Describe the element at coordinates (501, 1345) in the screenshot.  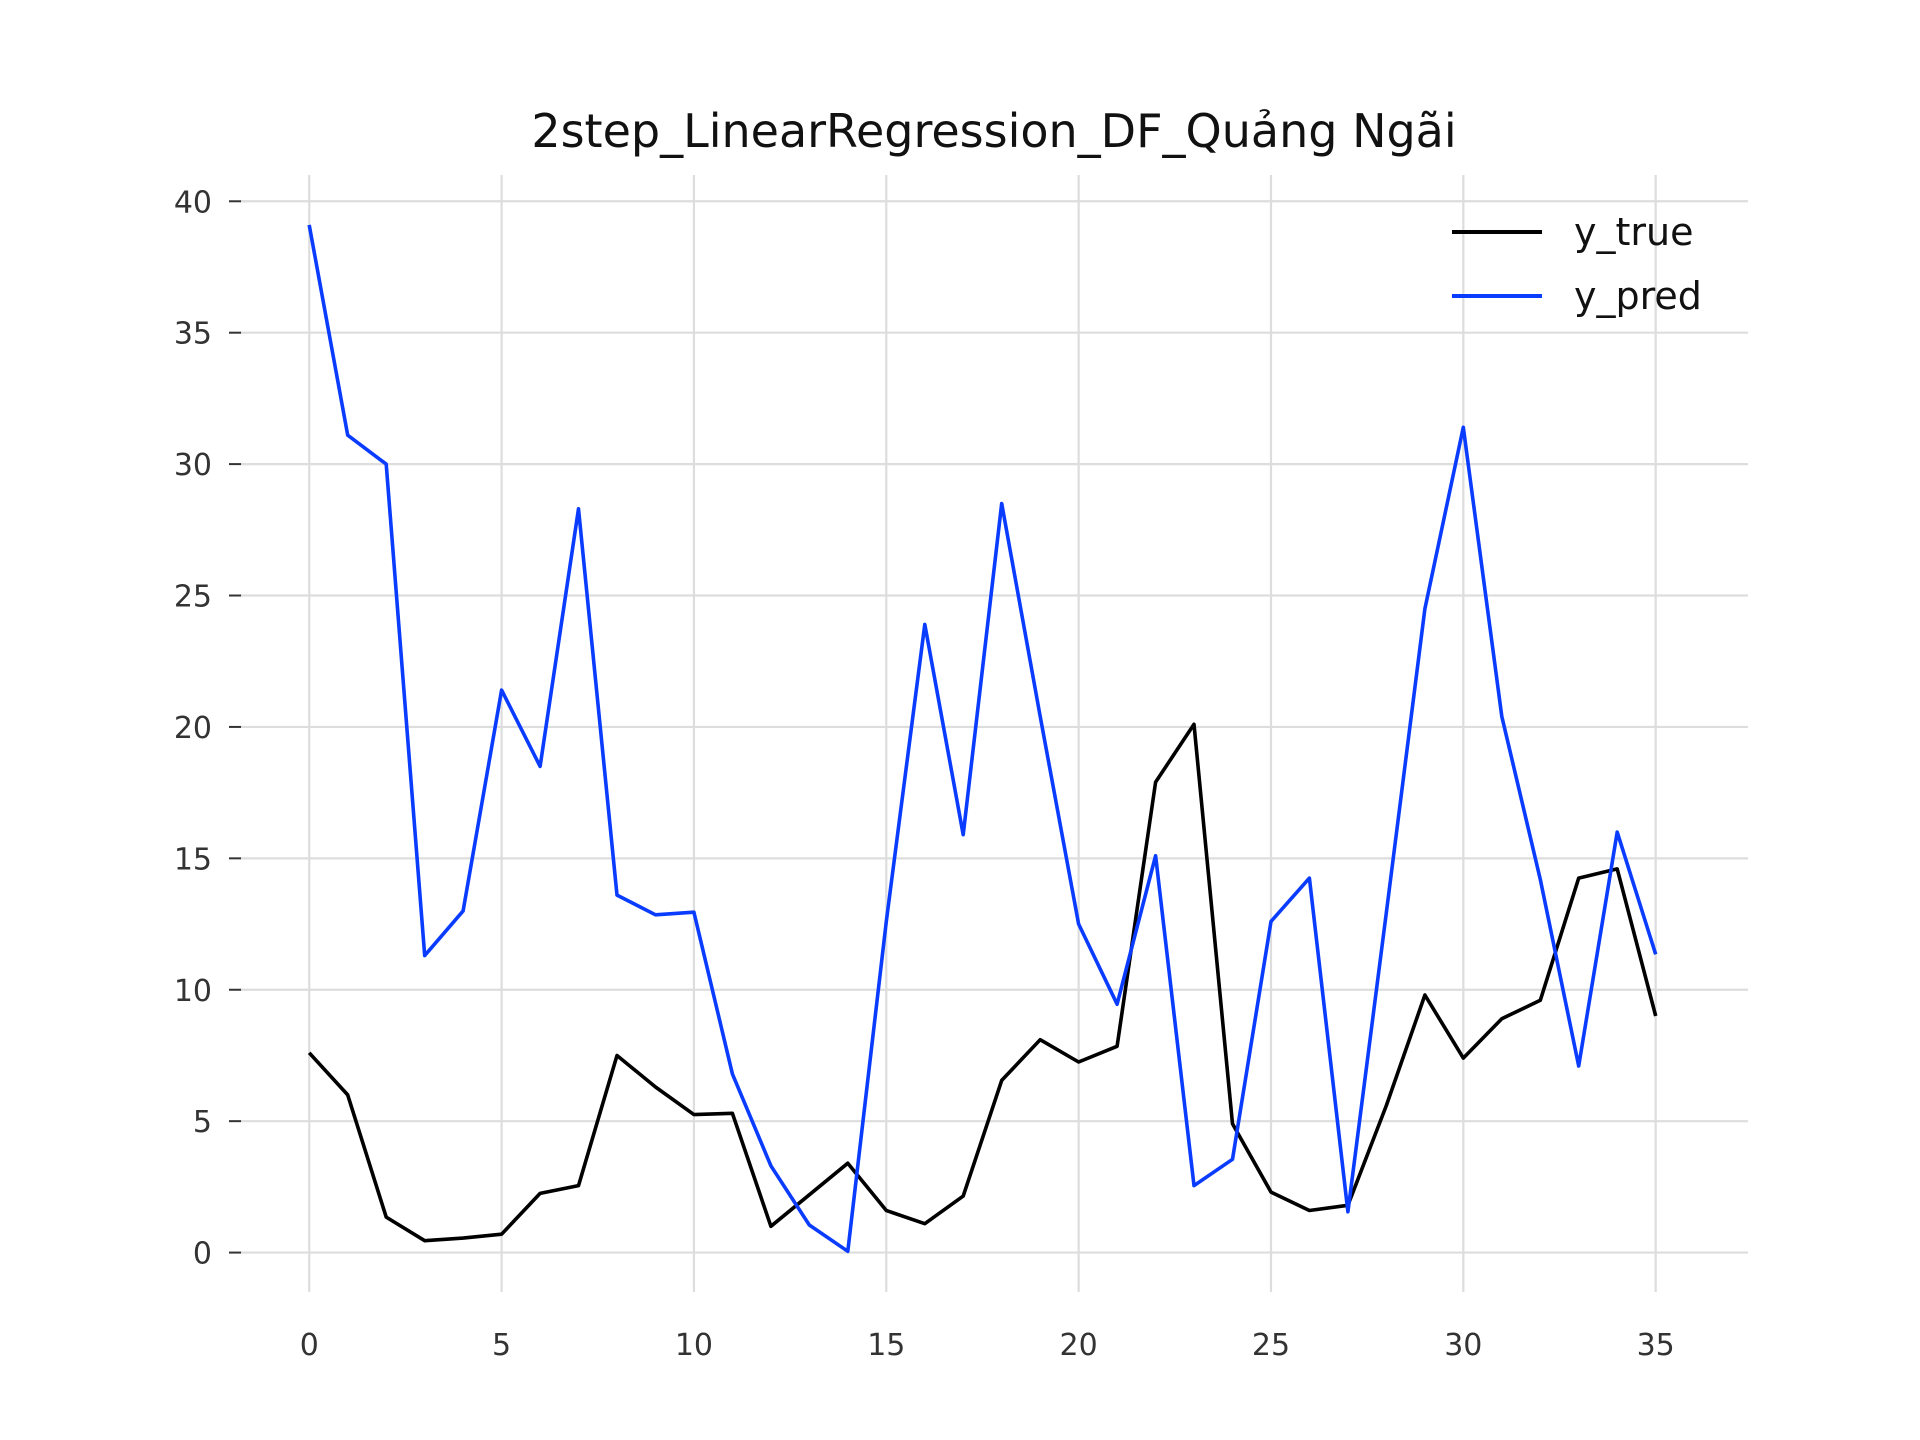
I see `x-tick-label: 5` at that location.